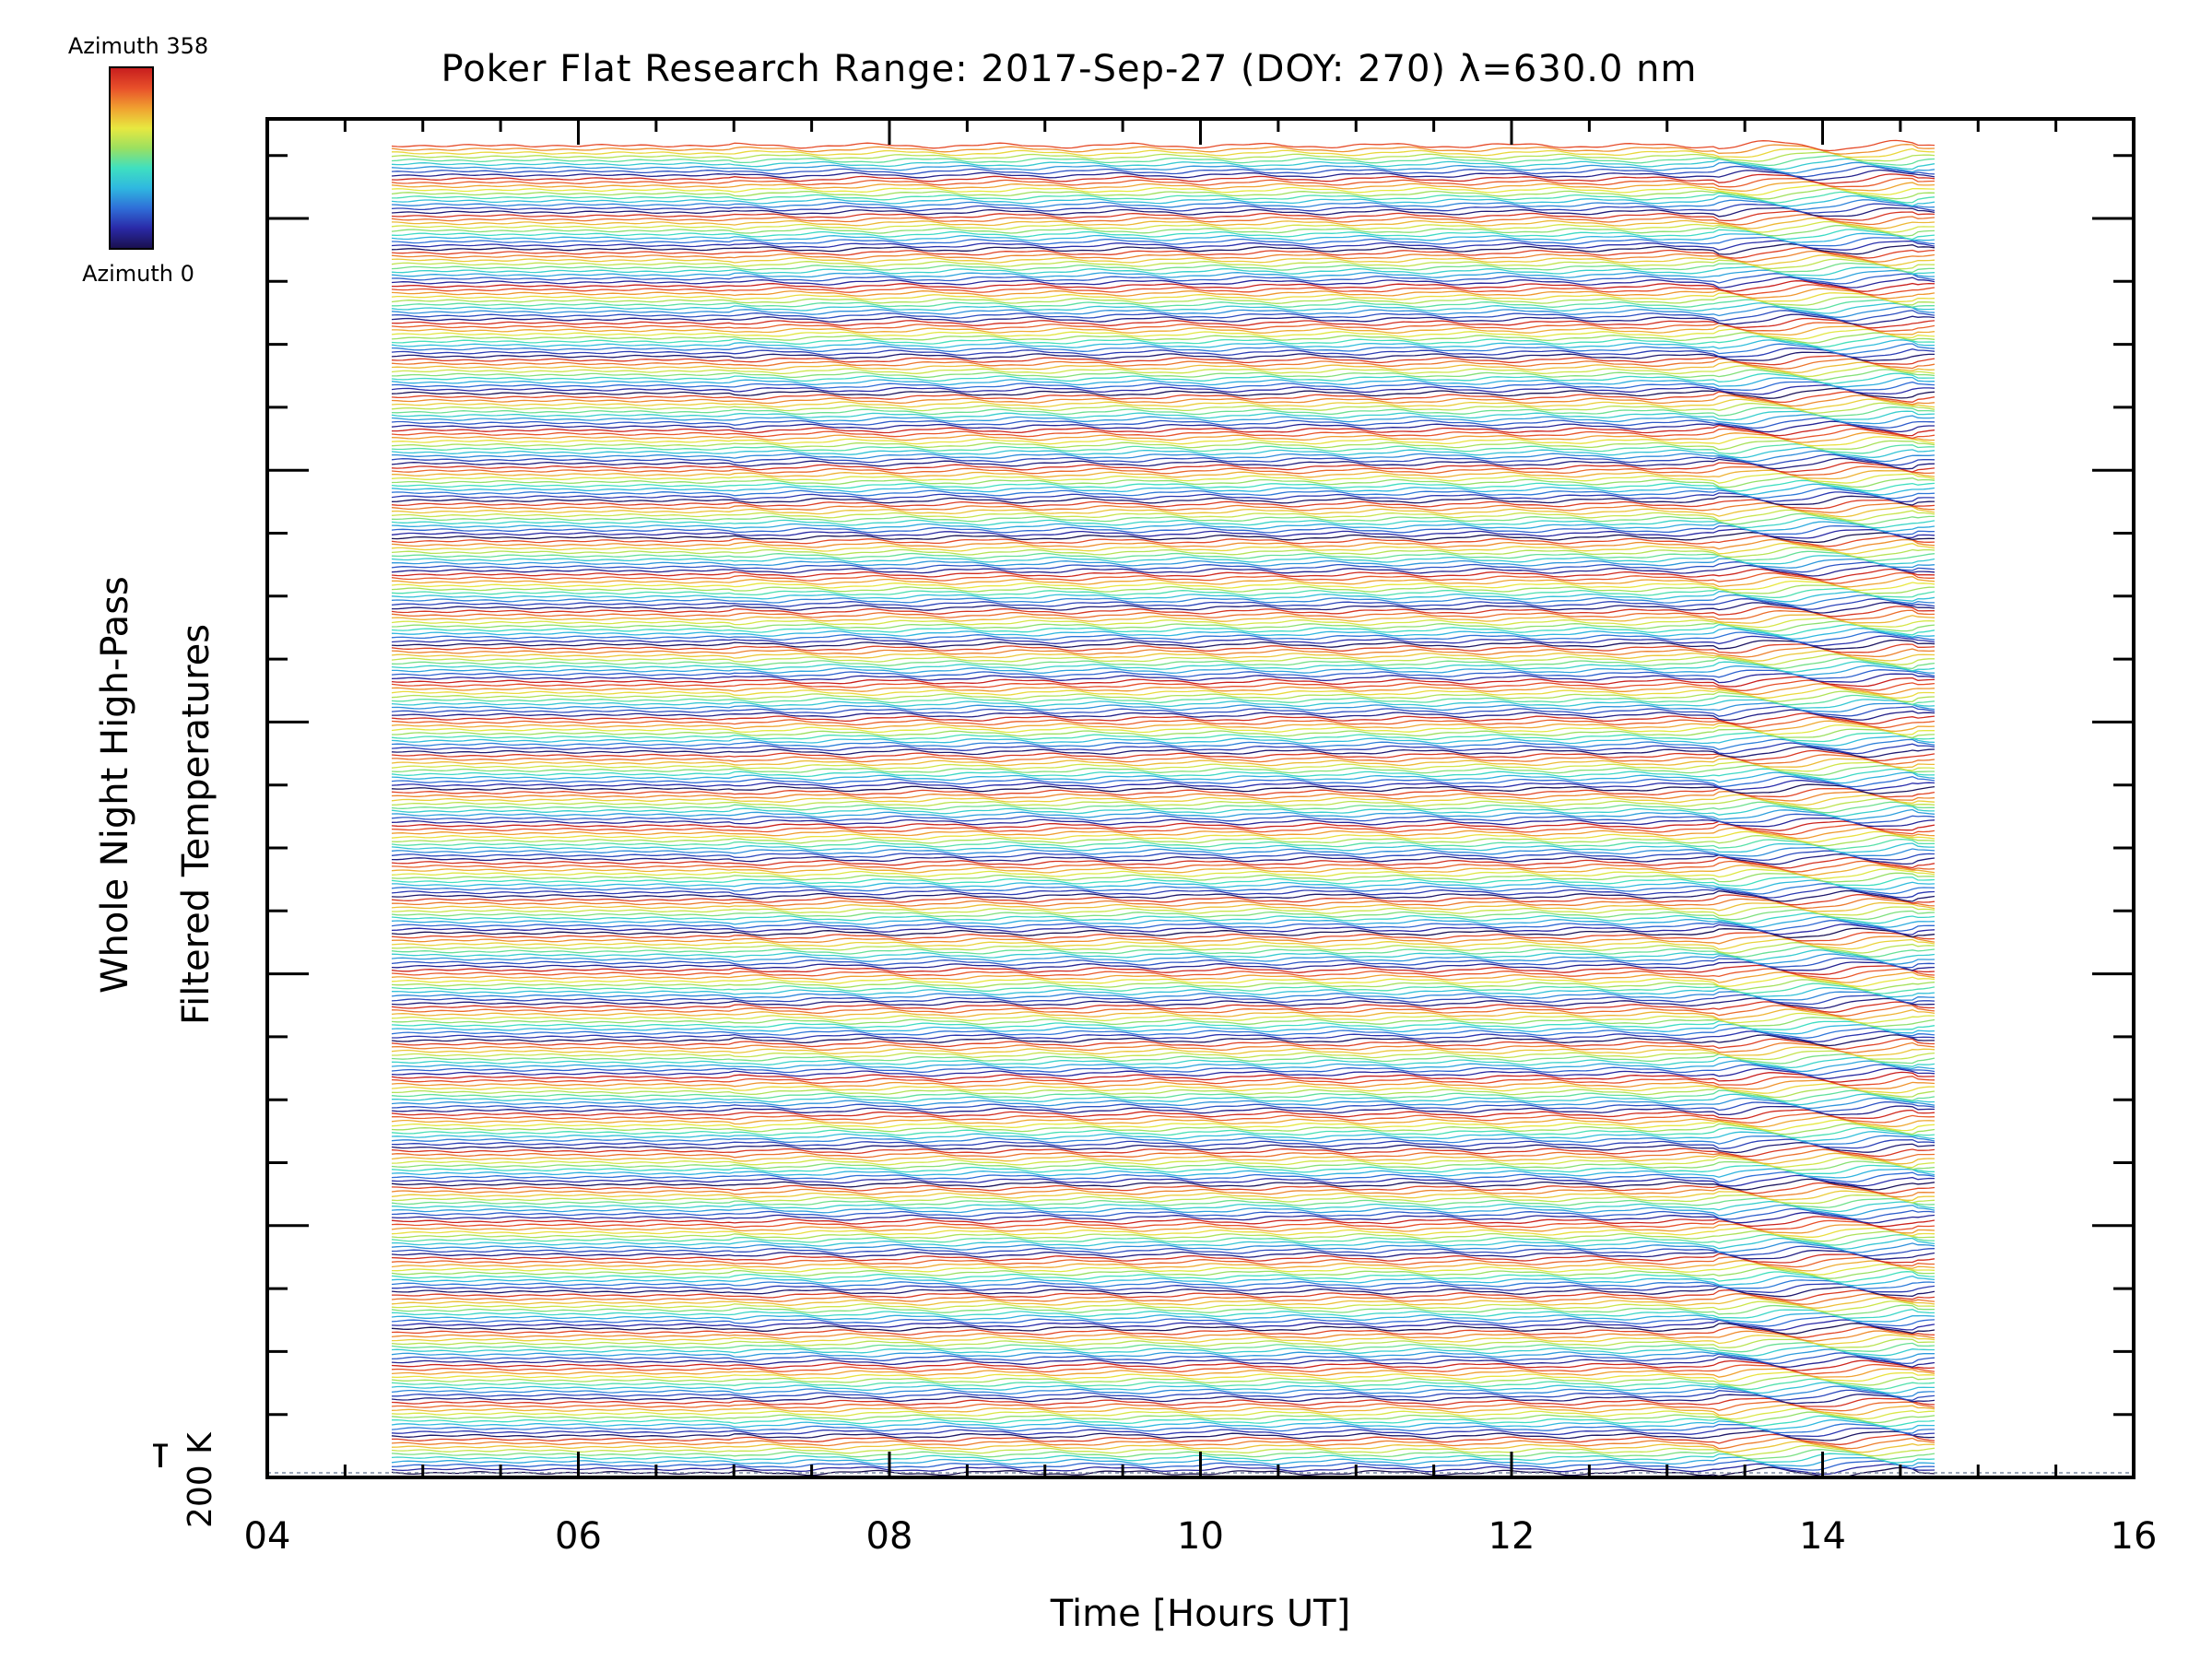 Image resolution: width=2212 pixels, height=1659 pixels. Describe the element at coordinates (1200, 1614) in the screenshot. I see `x-axis-label: Time [Hours UT]` at that location.